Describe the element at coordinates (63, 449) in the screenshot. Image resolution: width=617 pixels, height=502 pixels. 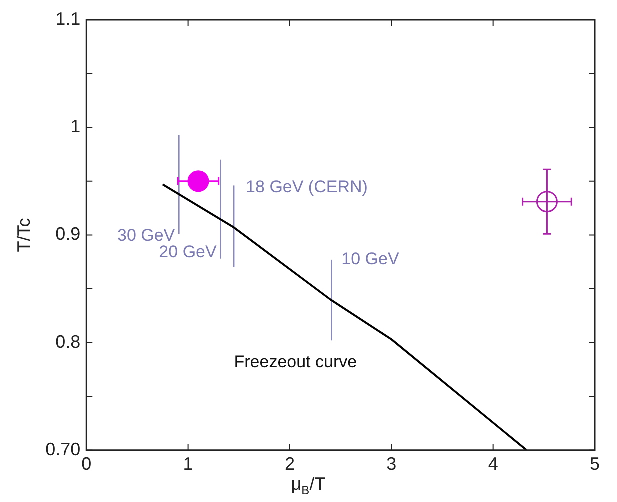
I see `y-tick-label: 0.70` at that location.